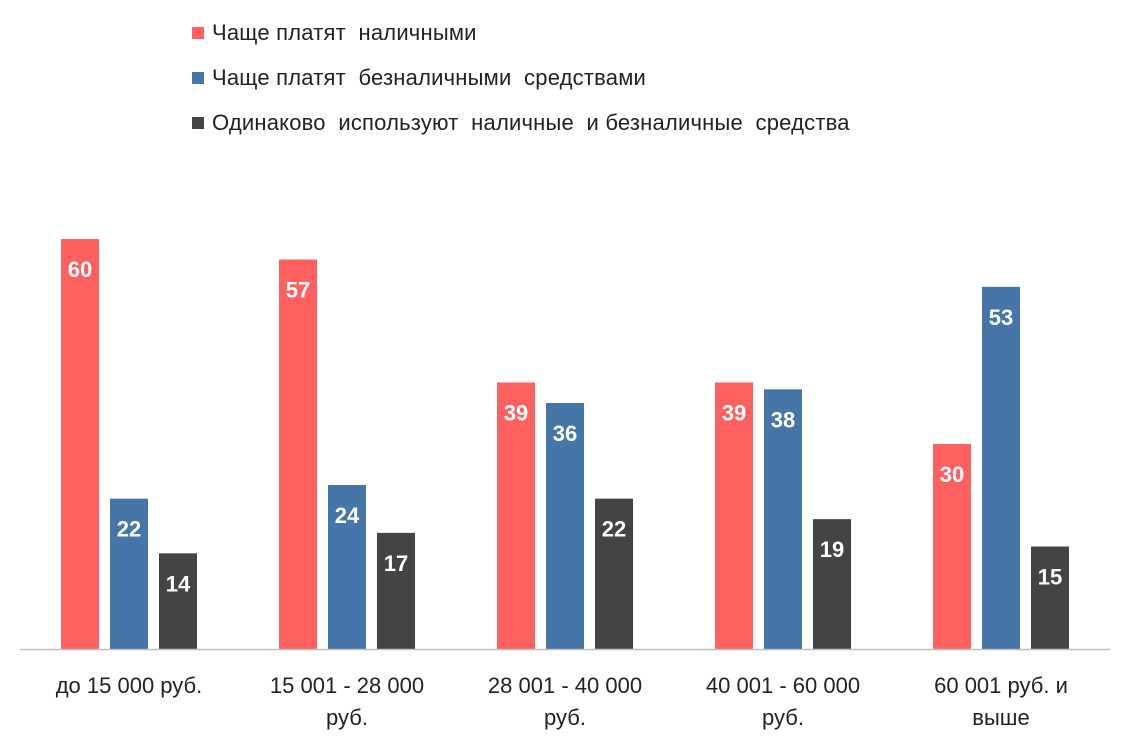 The height and width of the screenshot is (737, 1126). I want to click on category-label-1-line-1: руб., so click(347, 717).